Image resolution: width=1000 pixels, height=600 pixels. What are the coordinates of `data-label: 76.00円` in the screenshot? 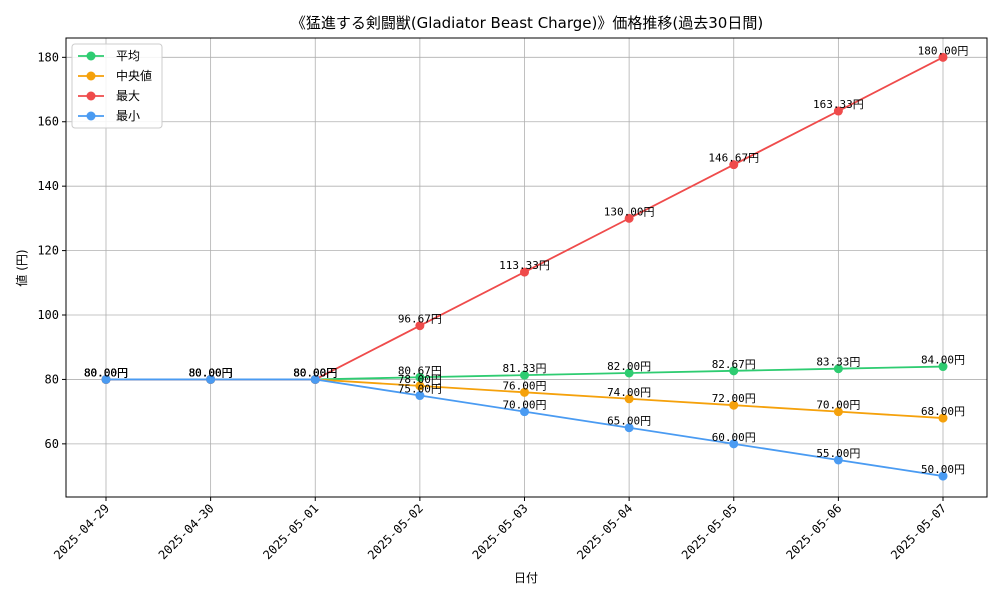 It's located at (524, 385).